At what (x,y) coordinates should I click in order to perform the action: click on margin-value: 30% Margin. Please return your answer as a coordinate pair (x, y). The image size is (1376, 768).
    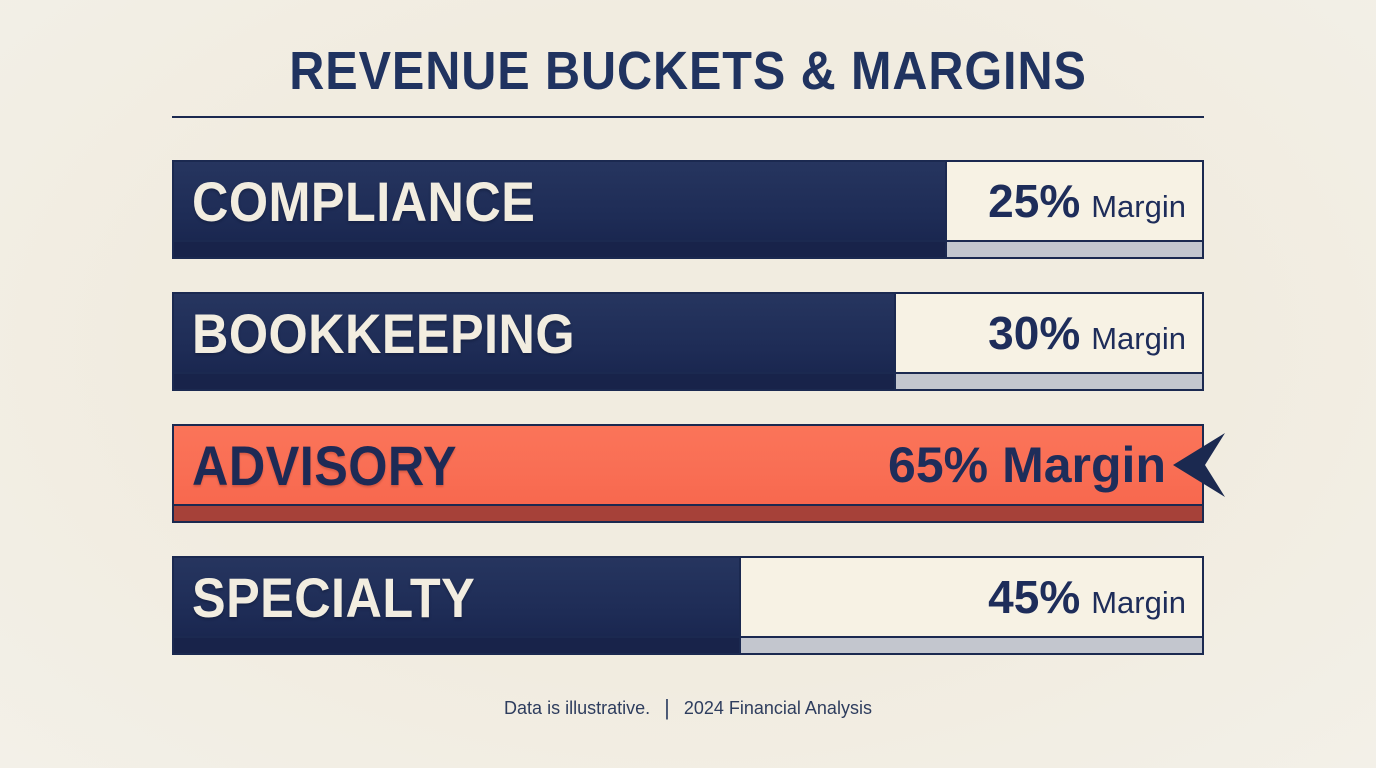
    Looking at the image, I should click on (1087, 333).